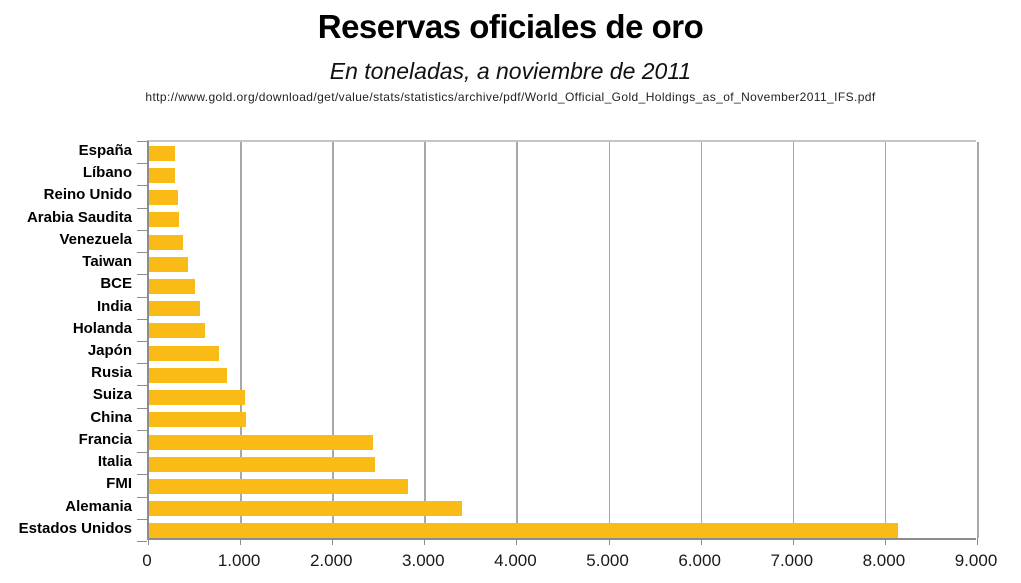  I want to click on x-axis-tick-label: 3.000, so click(423, 560).